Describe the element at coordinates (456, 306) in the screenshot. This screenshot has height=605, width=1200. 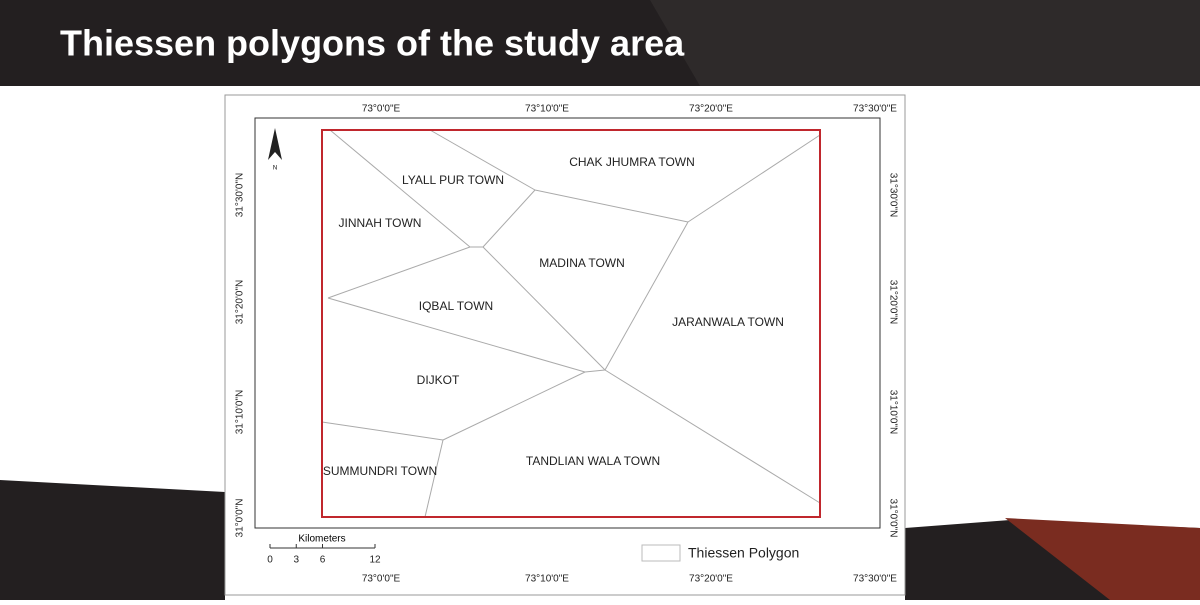
I see `region-label: IQBAL TOWN` at that location.